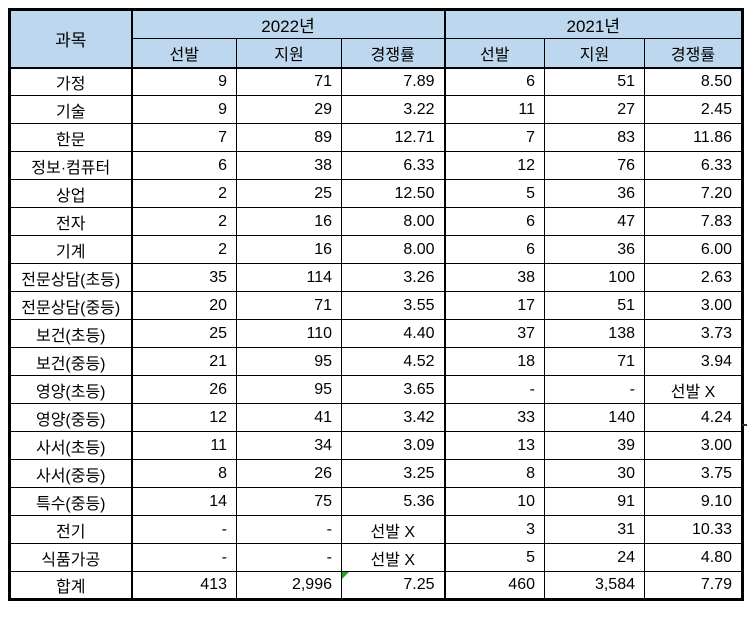 The width and height of the screenshot is (748, 622). Describe the element at coordinates (323, 445) in the screenshot. I see `cell-value: 34` at that location.